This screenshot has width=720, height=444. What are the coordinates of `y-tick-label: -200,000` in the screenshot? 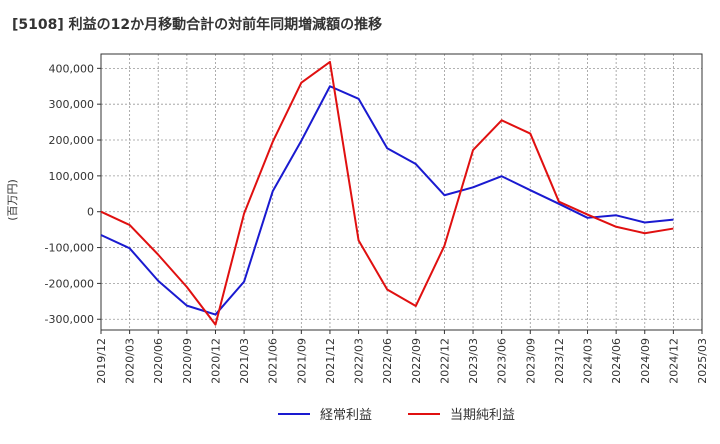 It's located at (69, 283).